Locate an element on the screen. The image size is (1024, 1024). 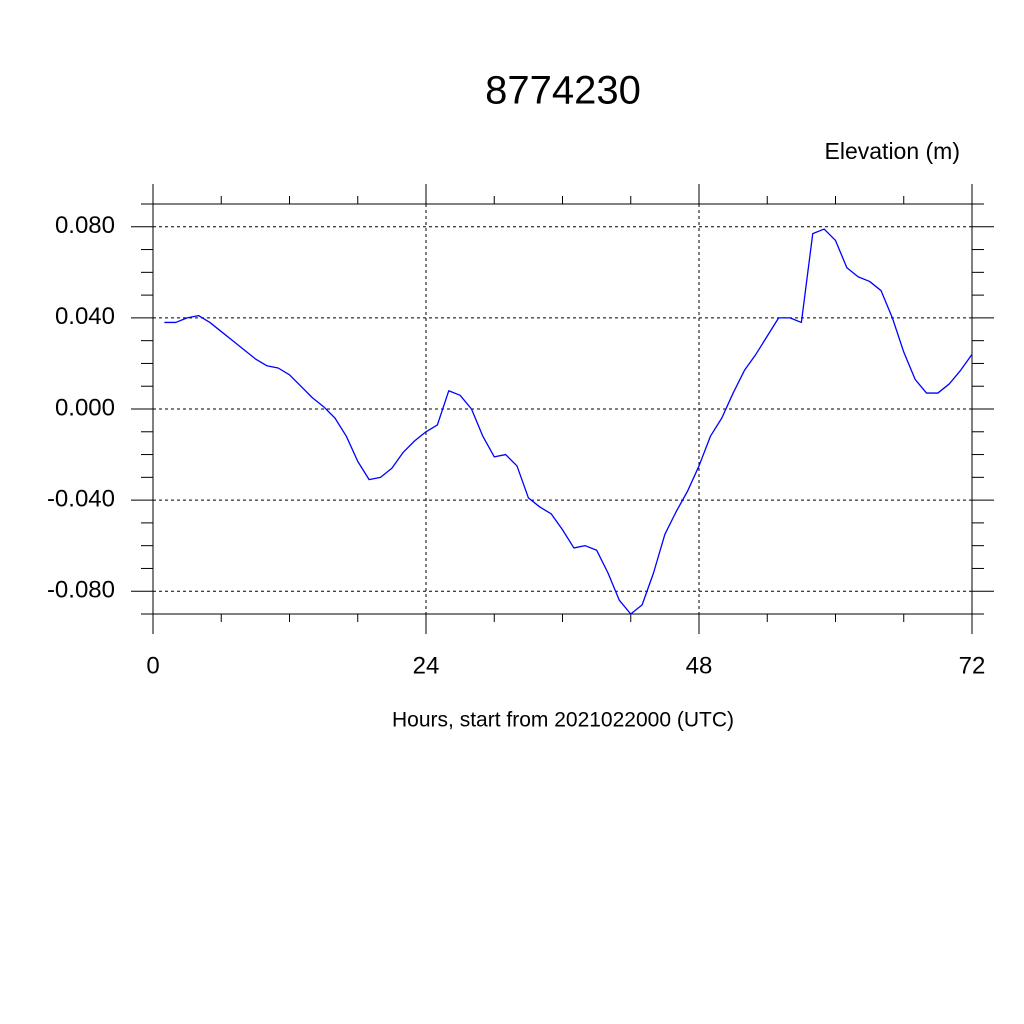
y-axis-label: Elevation (m) is located at coordinates (892, 151).